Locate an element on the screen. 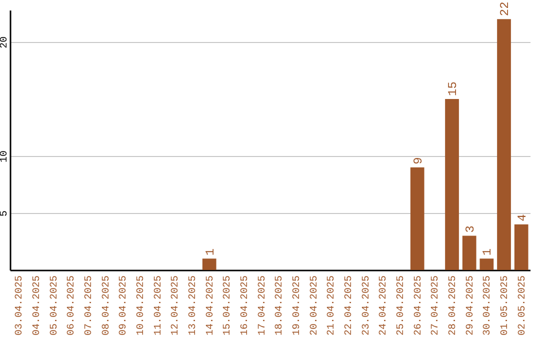 This screenshot has height=340, width=540. data-label: 15 is located at coordinates (453, 89).